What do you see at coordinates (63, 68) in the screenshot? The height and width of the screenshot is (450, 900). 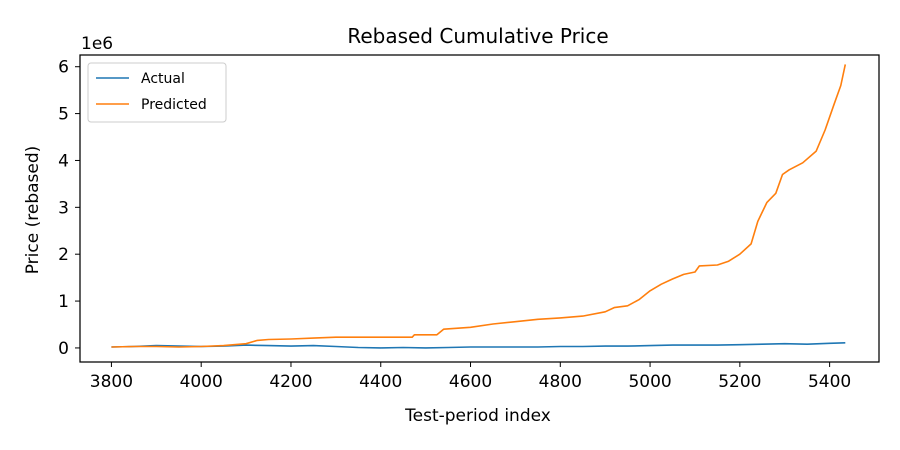 I see `y-tick-label: 6` at bounding box center [63, 68].